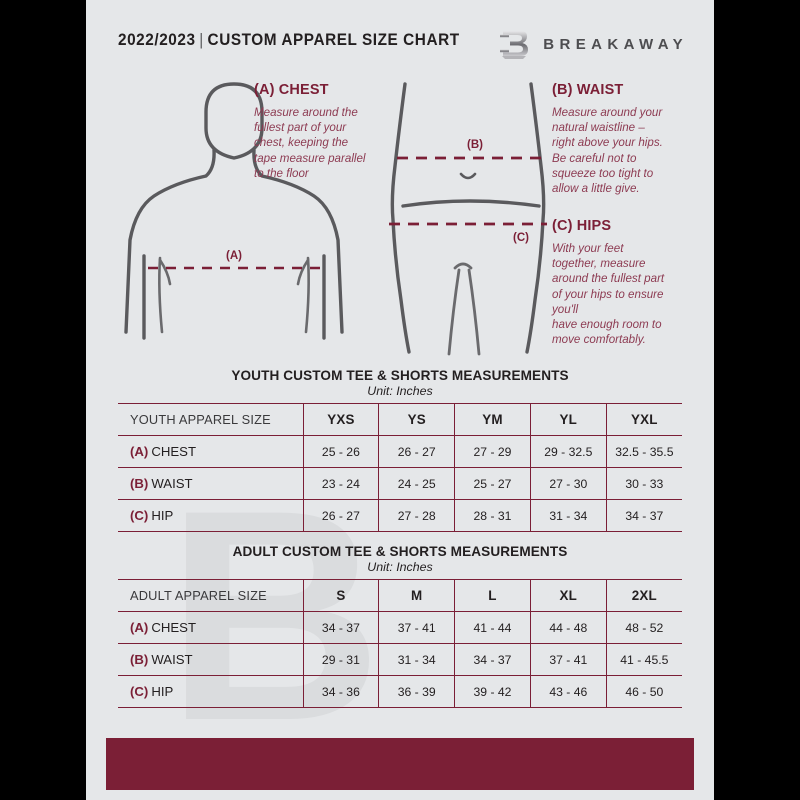 The width and height of the screenshot is (800, 800). I want to click on adult-row-1-val-1: 31 - 34, so click(416, 659).